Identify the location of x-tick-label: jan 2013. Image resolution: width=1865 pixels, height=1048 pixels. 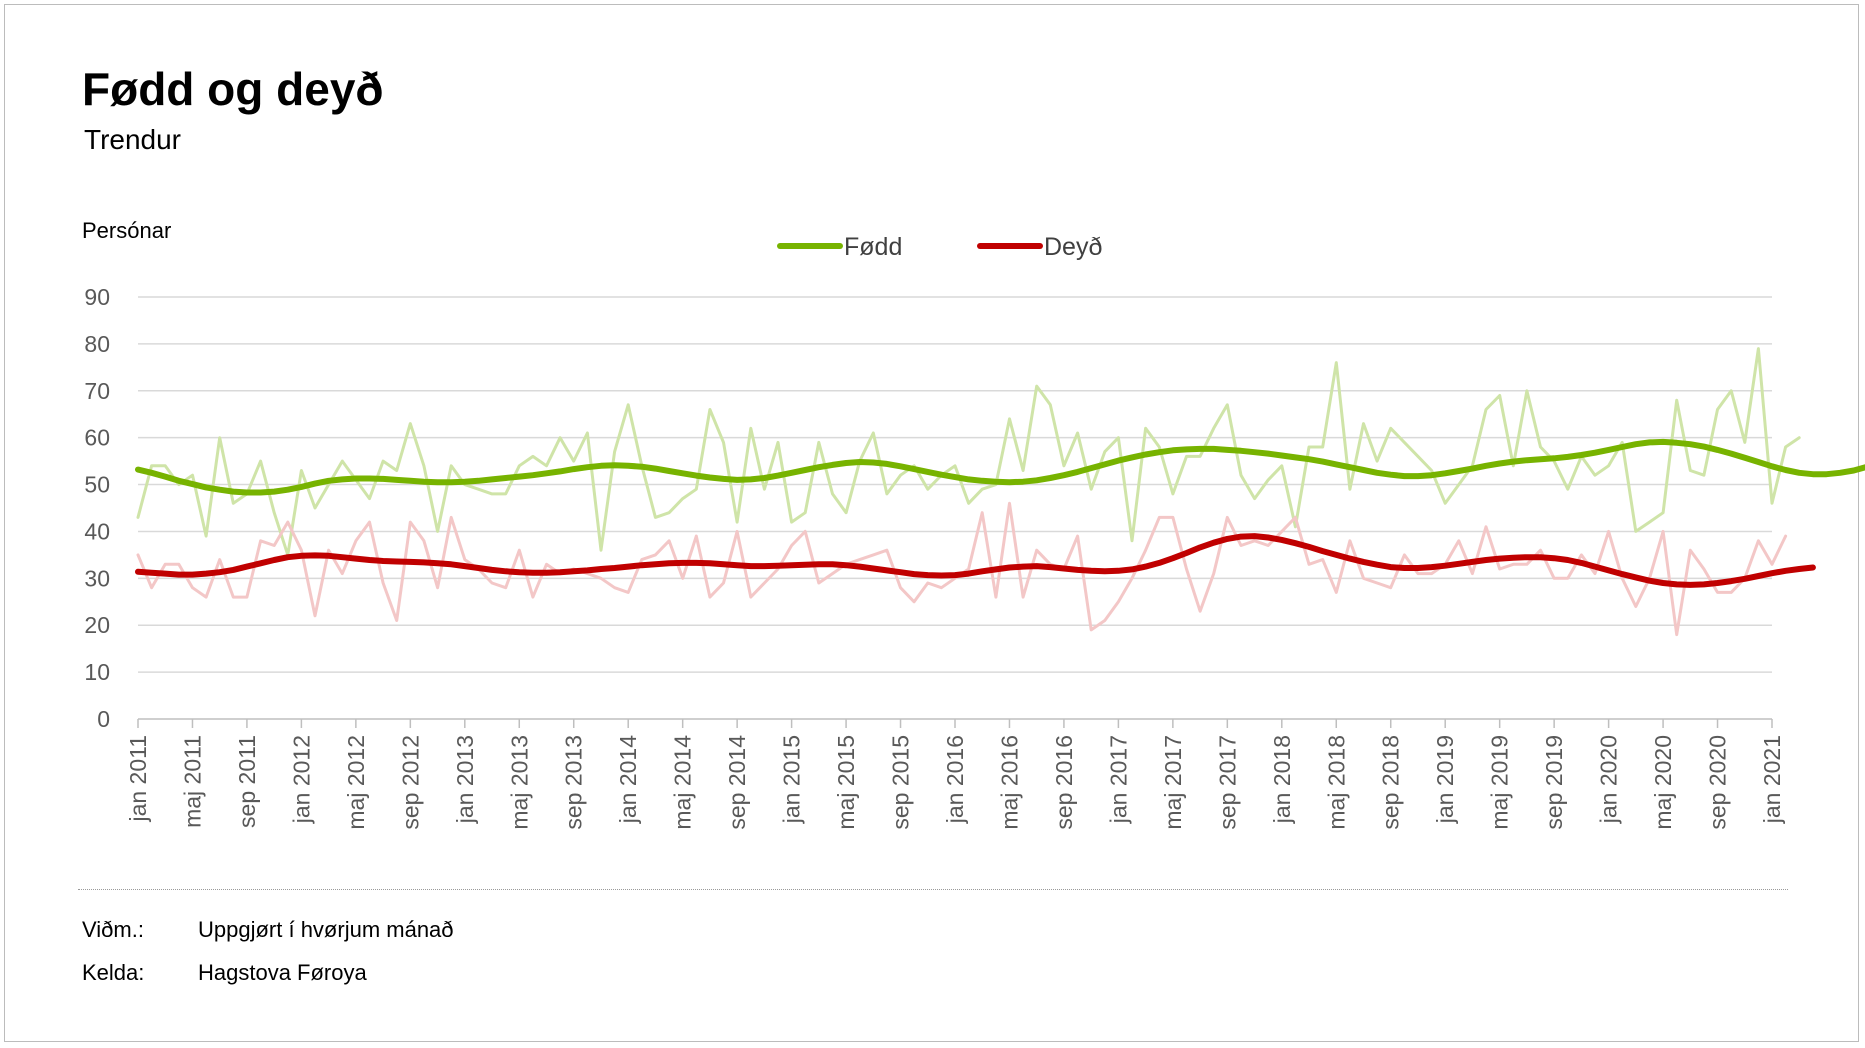
(465, 779).